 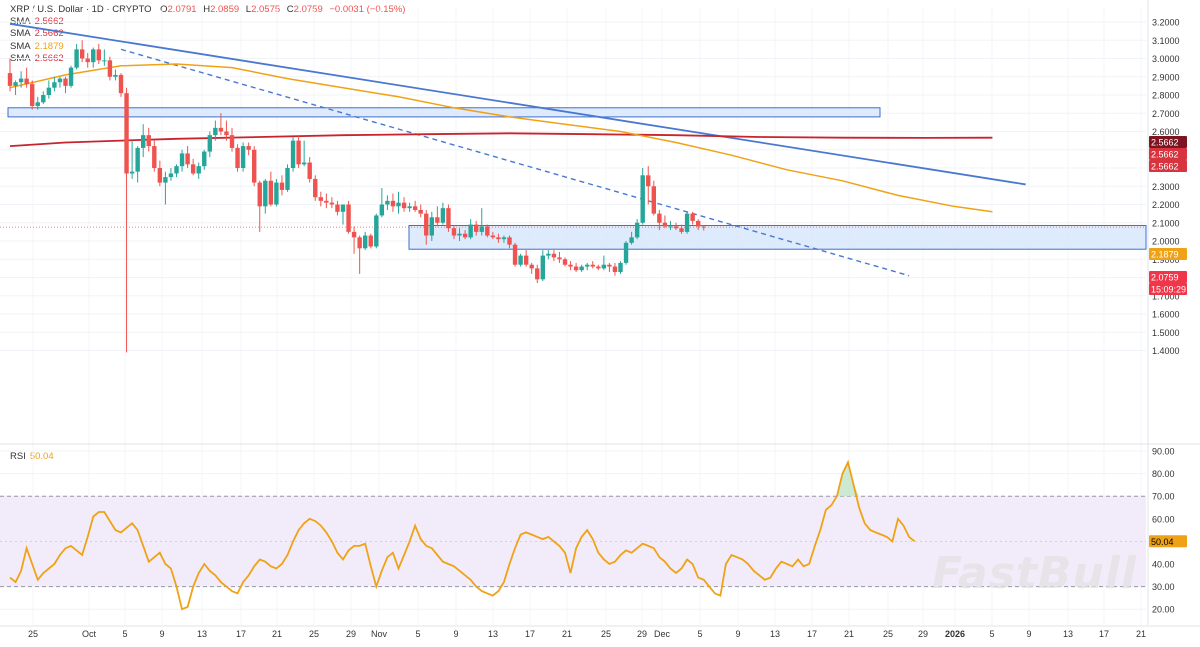 I want to click on date-tick-label: 2026, so click(x=955, y=634).